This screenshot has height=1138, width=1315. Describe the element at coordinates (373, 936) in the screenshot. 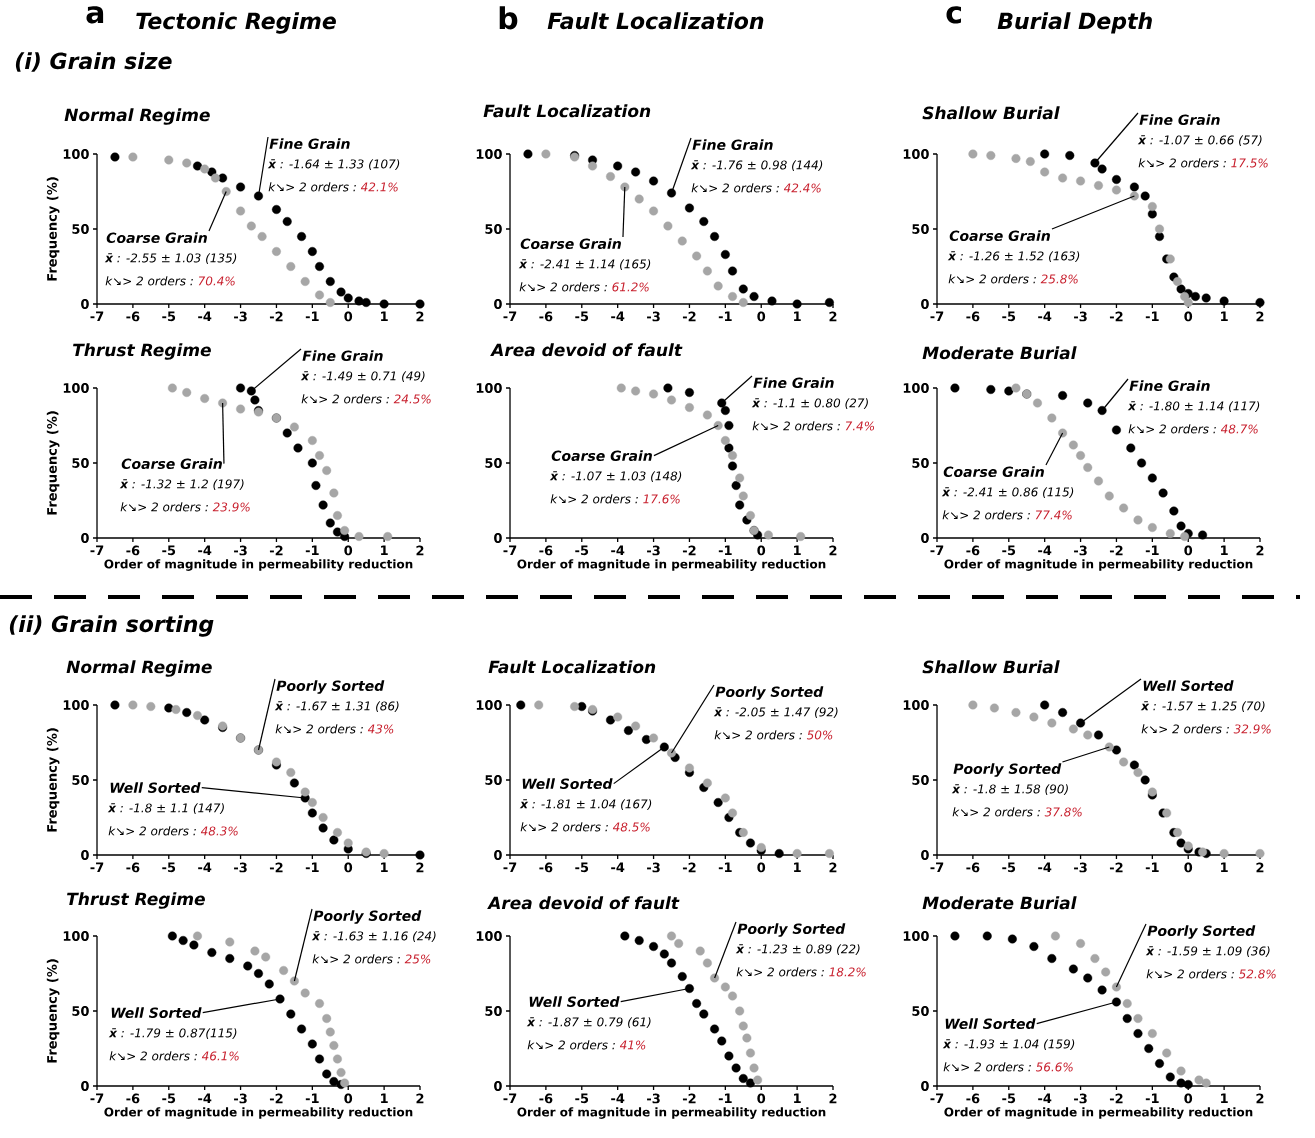

I see `annotation: x̄ : -1.63 ± 1.16 (24)` at that location.